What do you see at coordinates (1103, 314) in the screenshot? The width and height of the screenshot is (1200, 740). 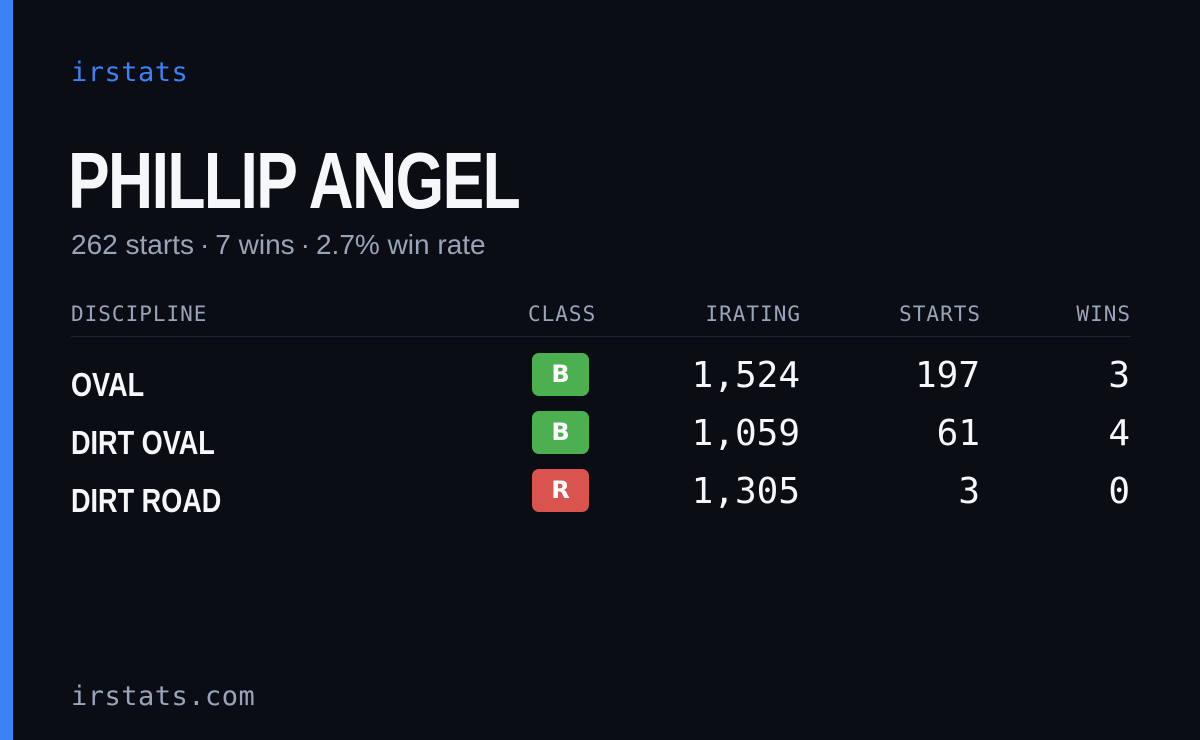 I see `header-wins: WINS` at bounding box center [1103, 314].